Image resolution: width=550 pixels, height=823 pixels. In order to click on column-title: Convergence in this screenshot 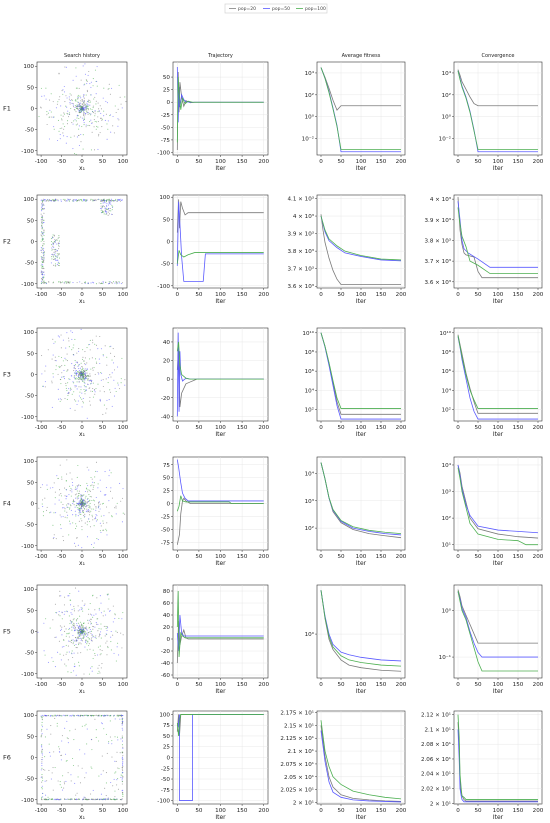, I will do `click(498, 56)`.